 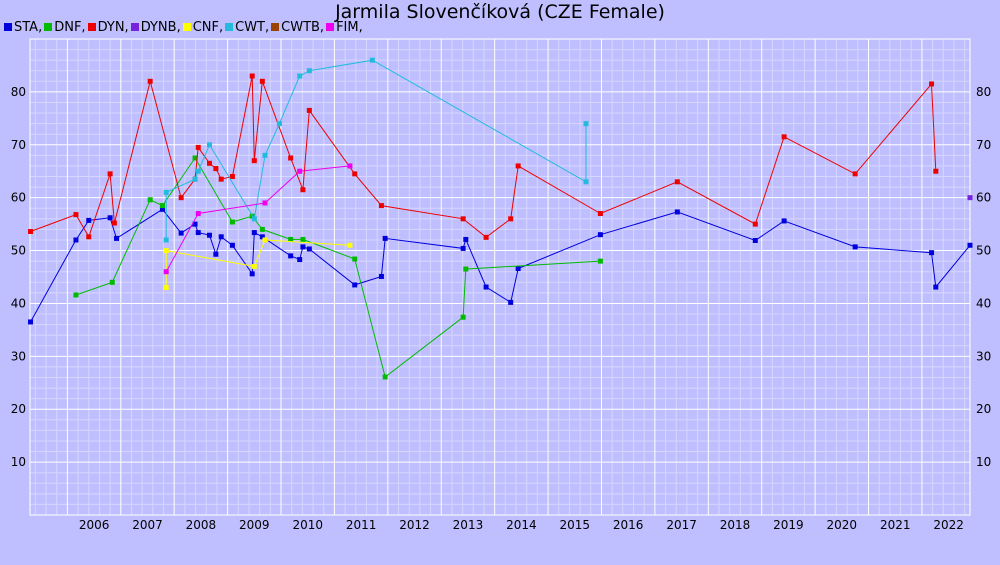 I want to click on x-tick-label: 2006, so click(x=94, y=525).